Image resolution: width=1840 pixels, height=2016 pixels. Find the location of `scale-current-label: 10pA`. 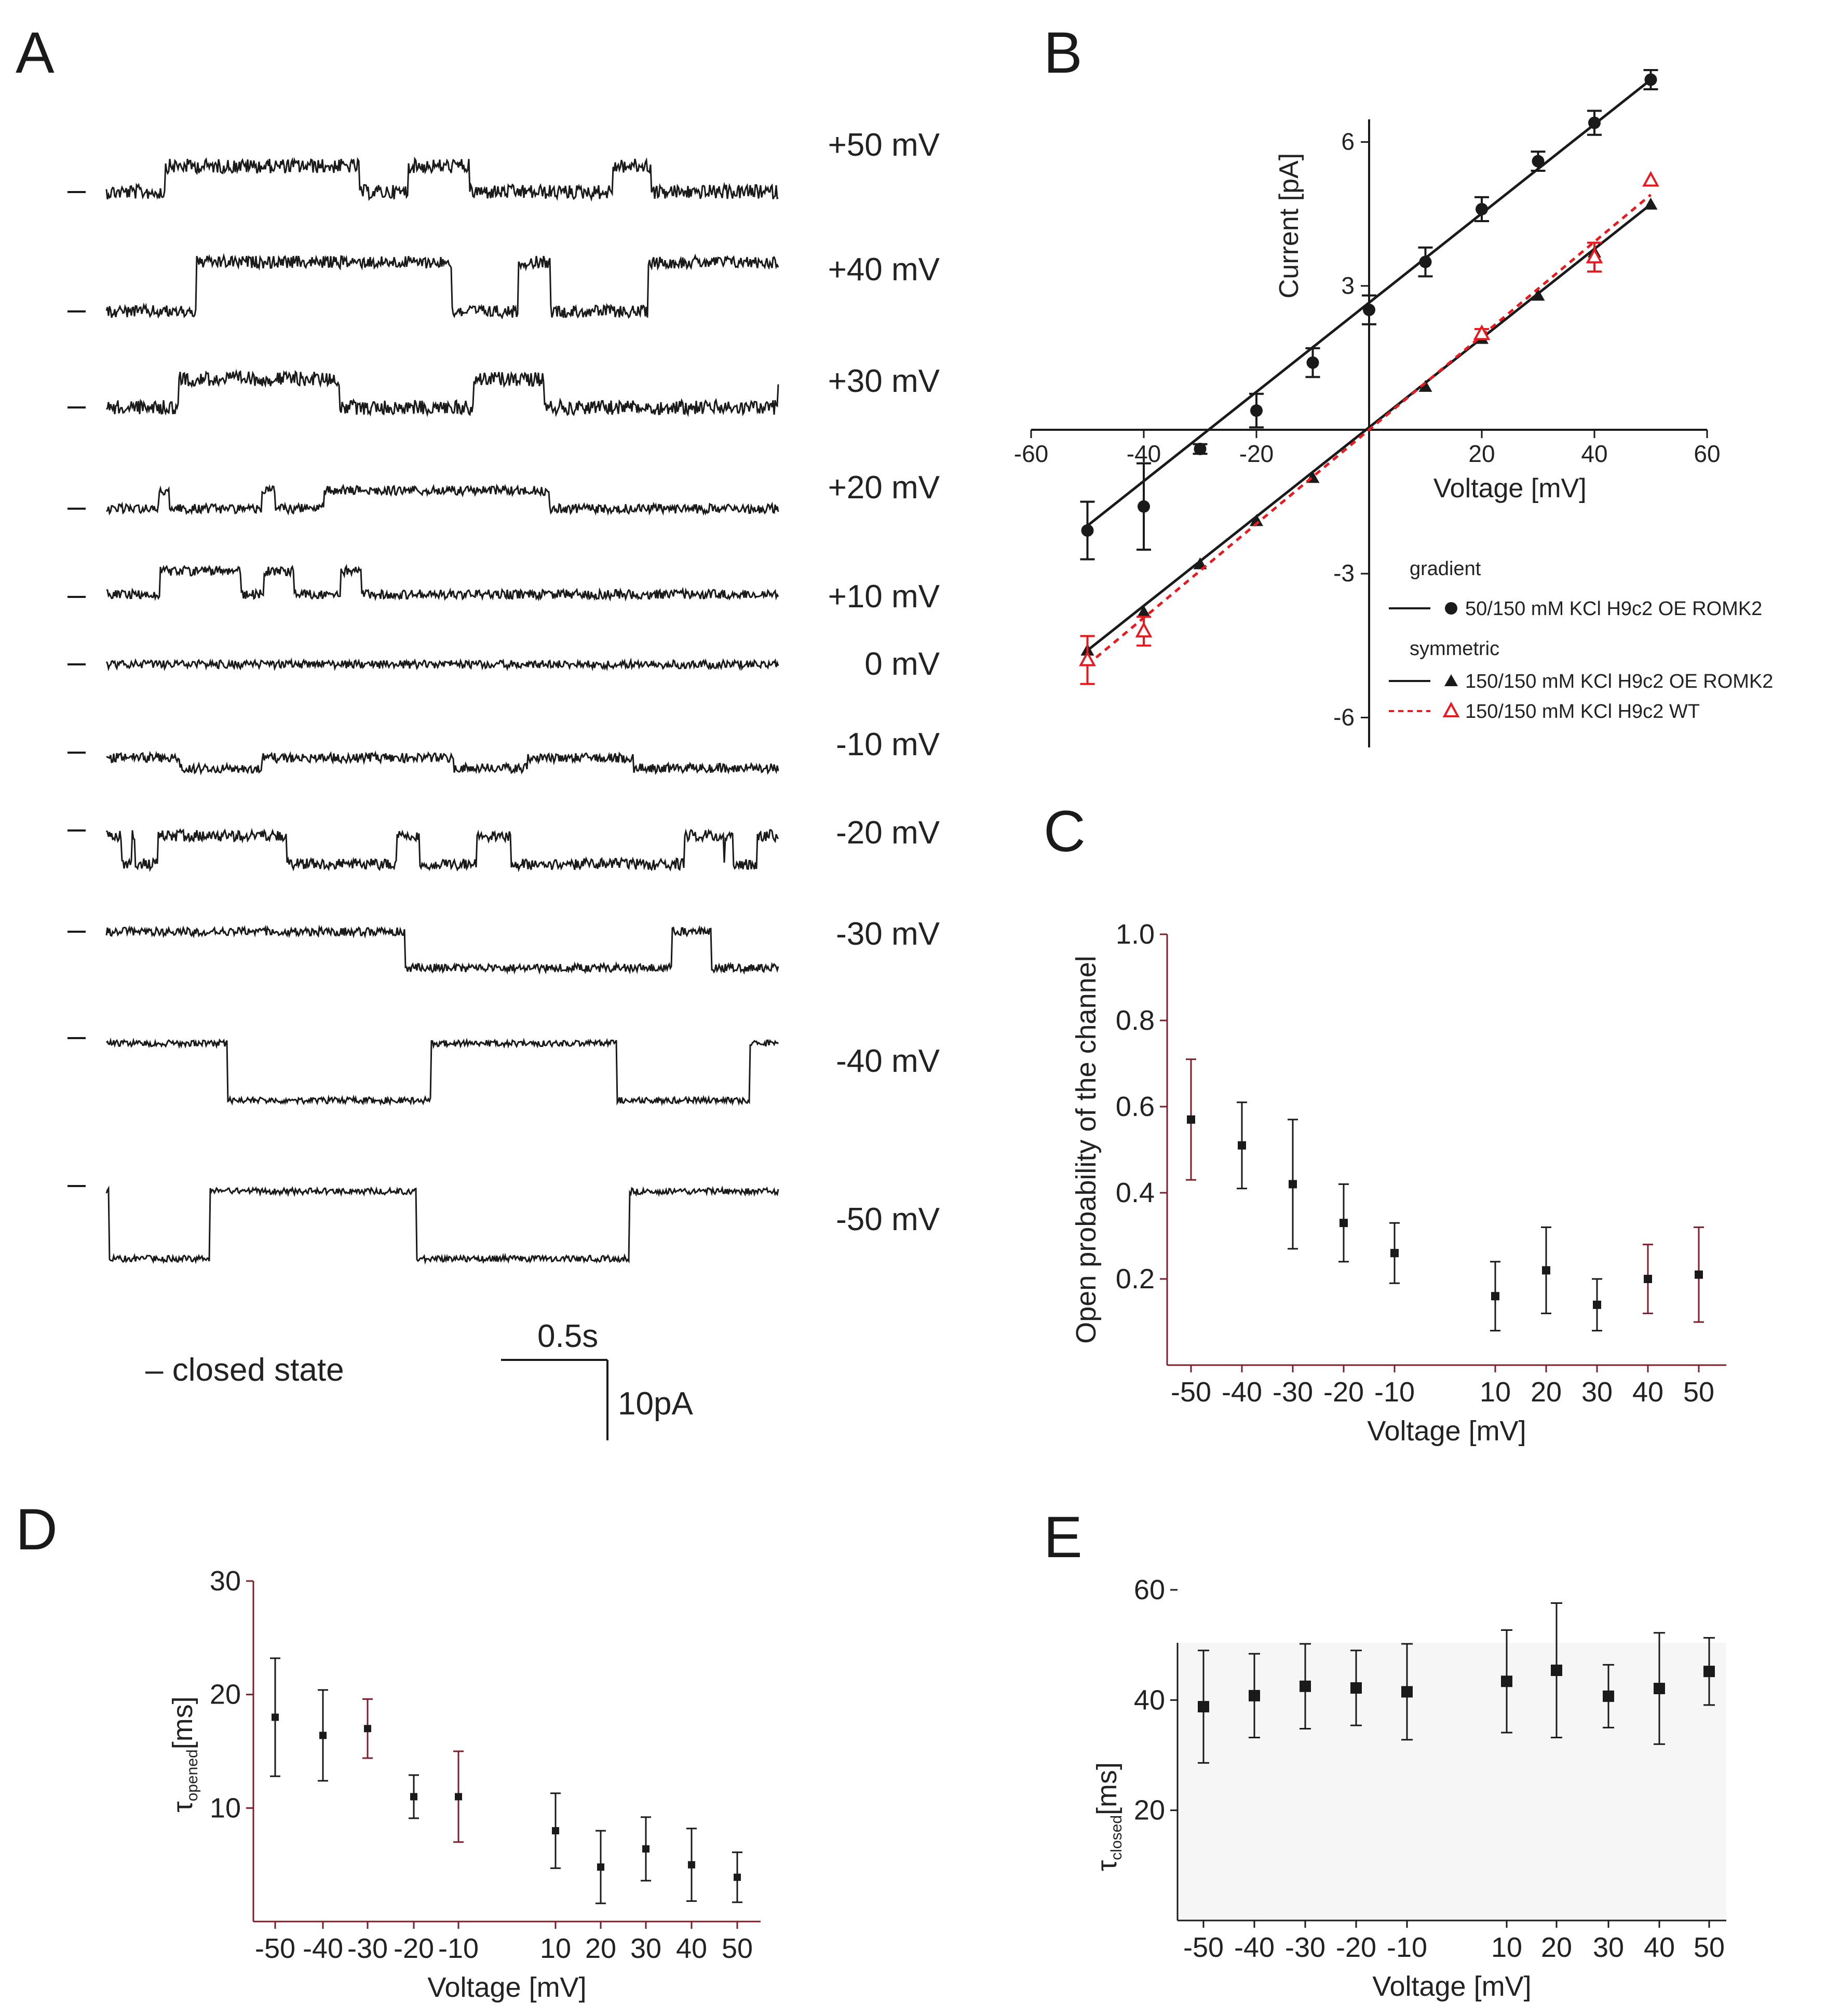

scale-current-label: 10pA is located at coordinates (655, 1404).